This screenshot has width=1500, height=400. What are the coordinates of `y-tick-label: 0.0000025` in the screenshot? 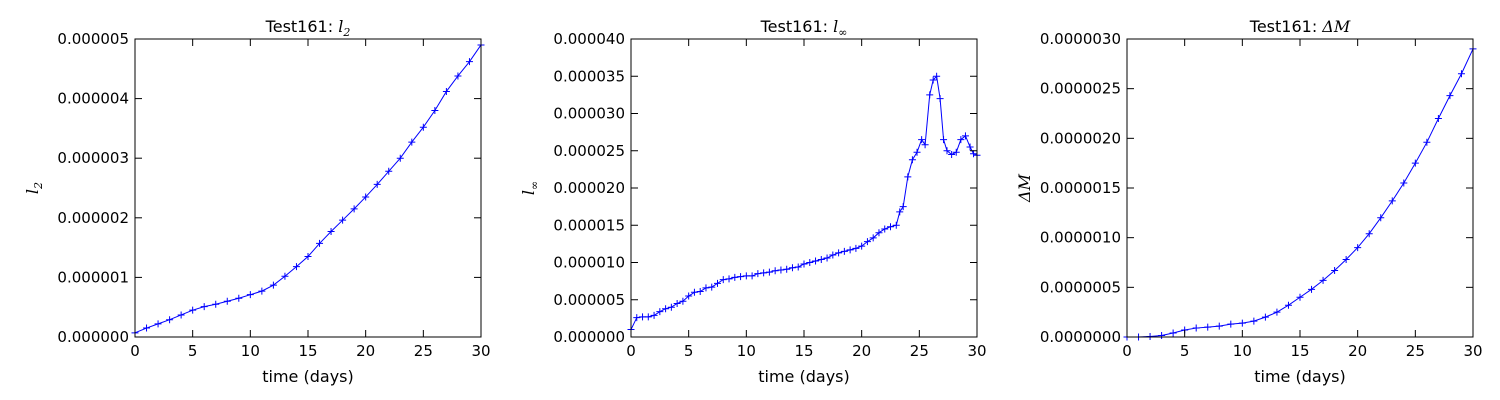 It's located at (1080, 89).